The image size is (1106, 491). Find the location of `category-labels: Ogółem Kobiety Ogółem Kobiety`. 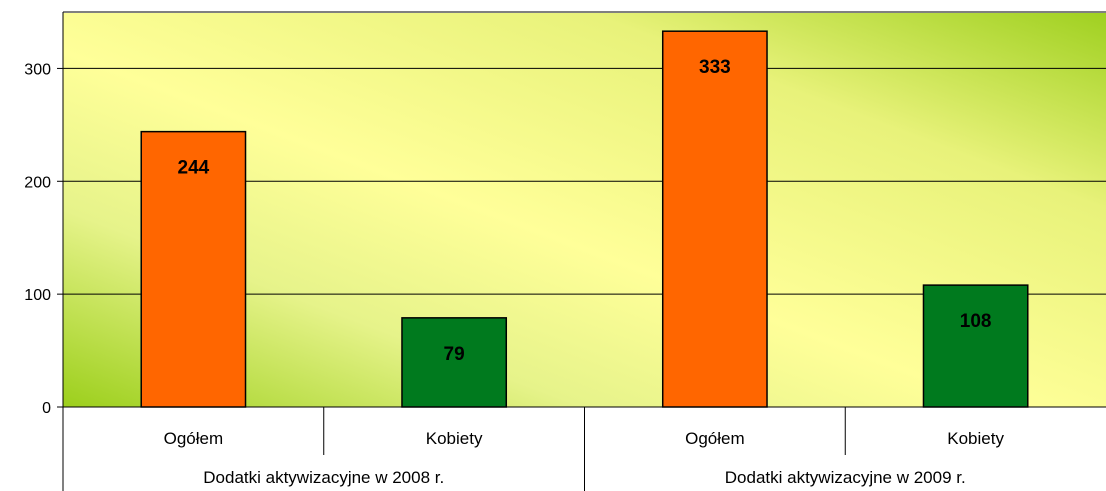

category-labels: Ogółem Kobiety Ogółem Kobiety is located at coordinates (584, 438).